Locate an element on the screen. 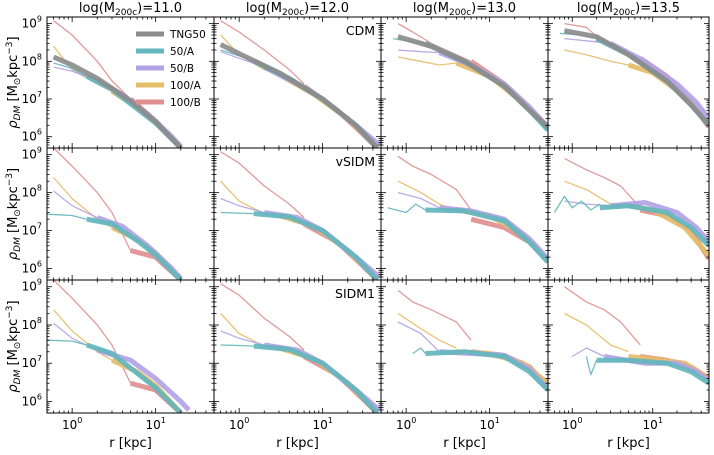 The image size is (714, 455). panel-r2-c1: SIDM1 100 10¹ is located at coordinates (297, 355).